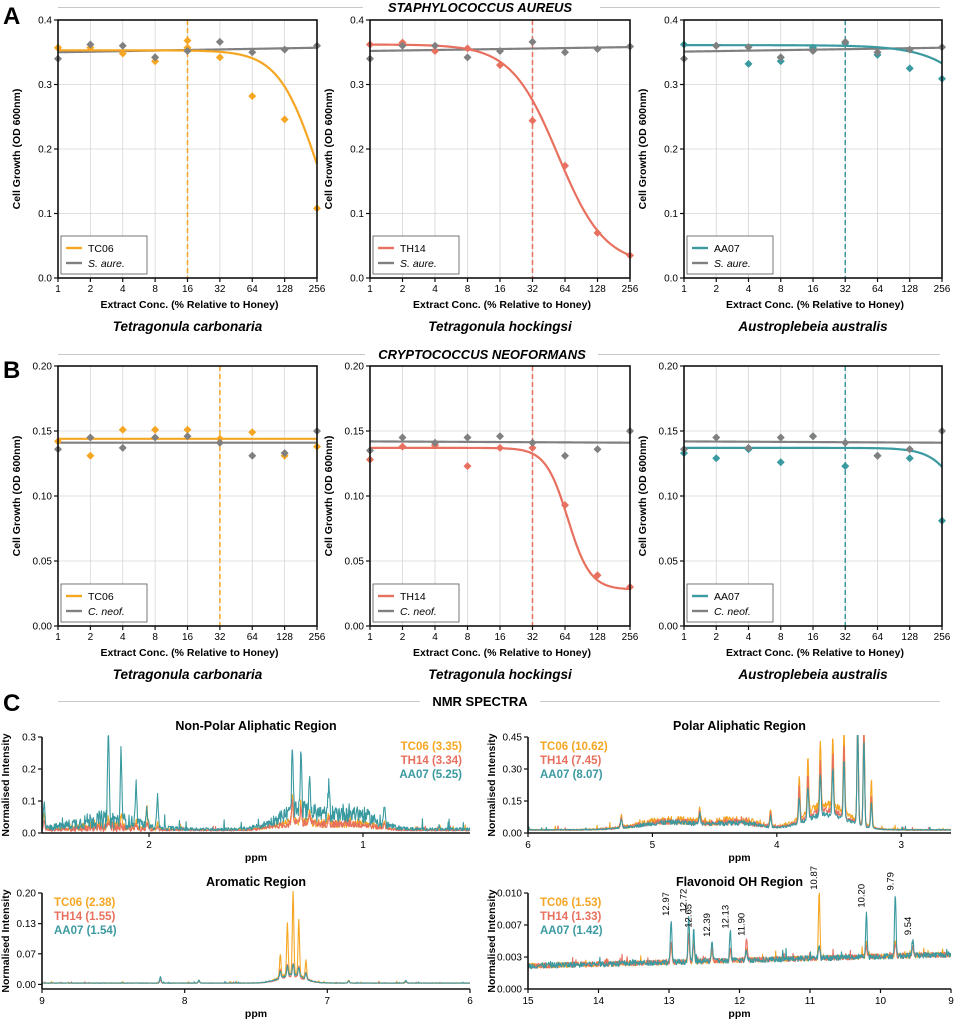 The image size is (954, 1024). Describe the element at coordinates (597, 637) in the screenshot. I see `x-tick-label: 128` at that location.